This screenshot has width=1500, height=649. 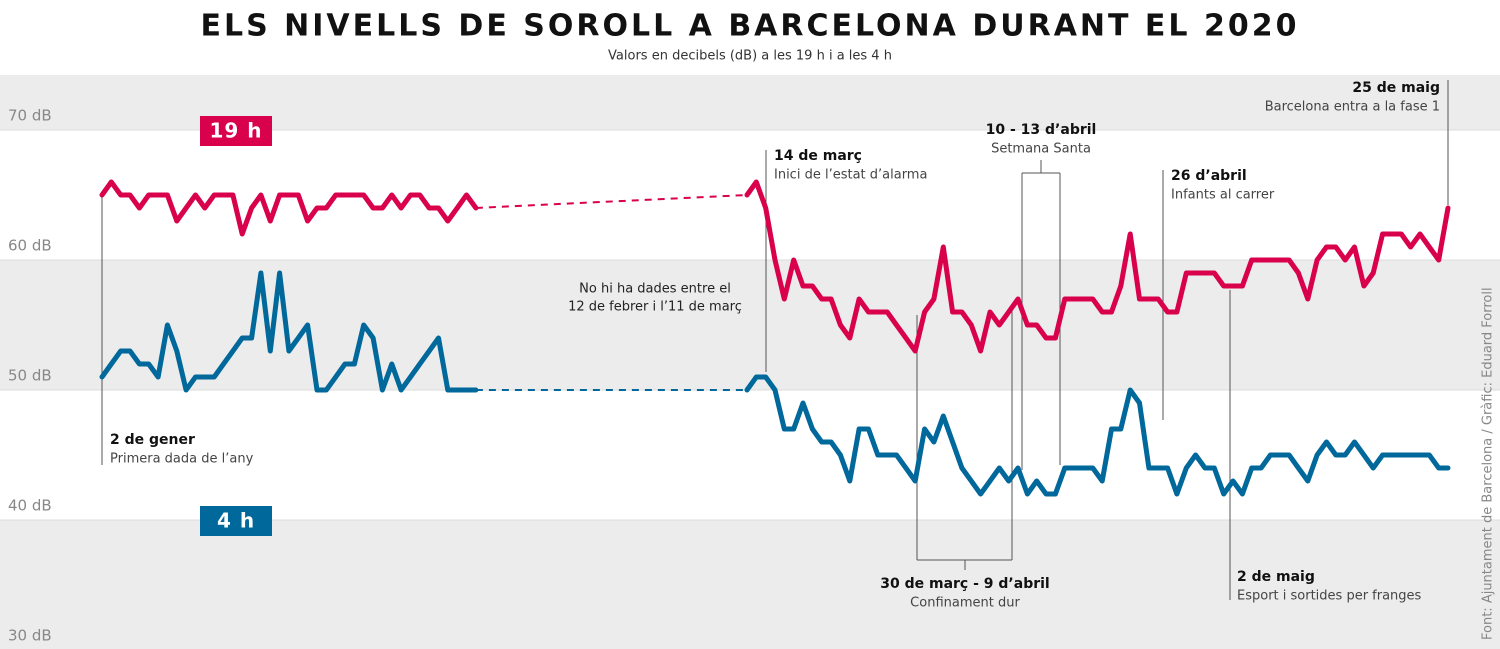 What do you see at coordinates (1396, 88) in the screenshot?
I see `annotation-title: 25 de maig` at bounding box center [1396, 88].